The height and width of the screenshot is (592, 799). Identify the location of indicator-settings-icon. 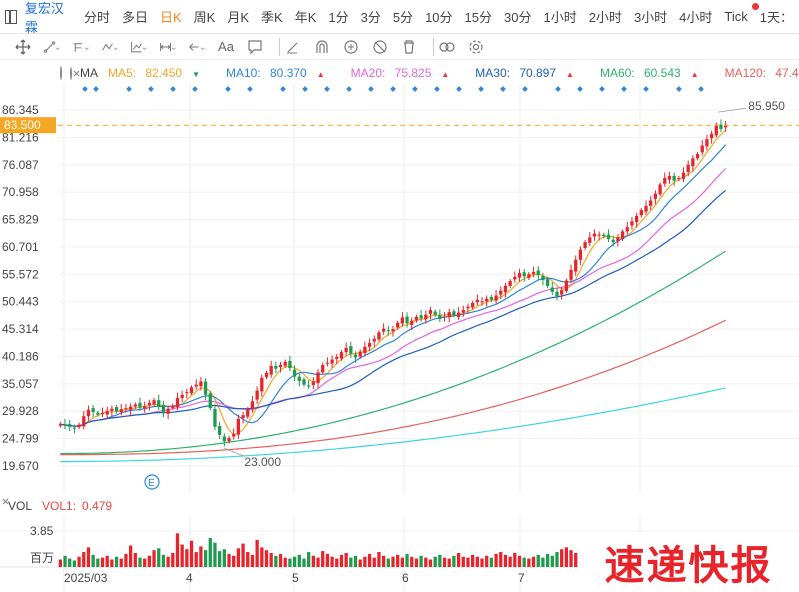
(61, 73).